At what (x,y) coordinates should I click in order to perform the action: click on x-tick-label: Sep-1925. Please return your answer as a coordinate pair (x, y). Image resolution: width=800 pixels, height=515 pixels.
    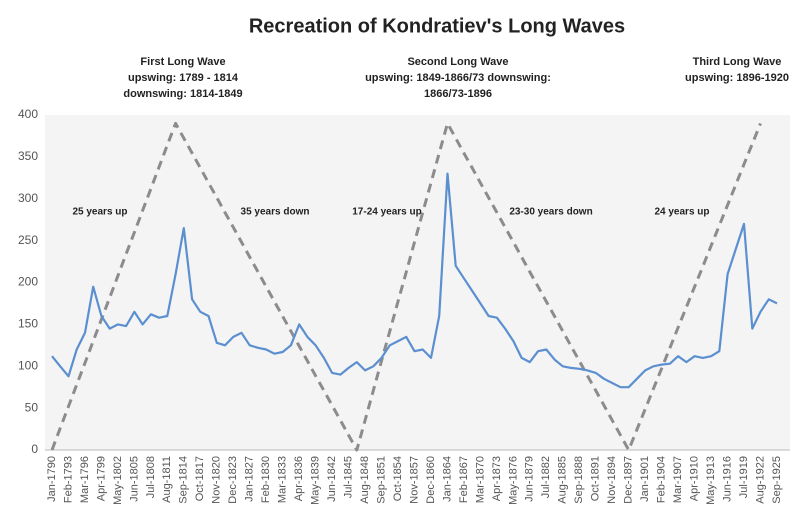
    Looking at the image, I should click on (777, 480).